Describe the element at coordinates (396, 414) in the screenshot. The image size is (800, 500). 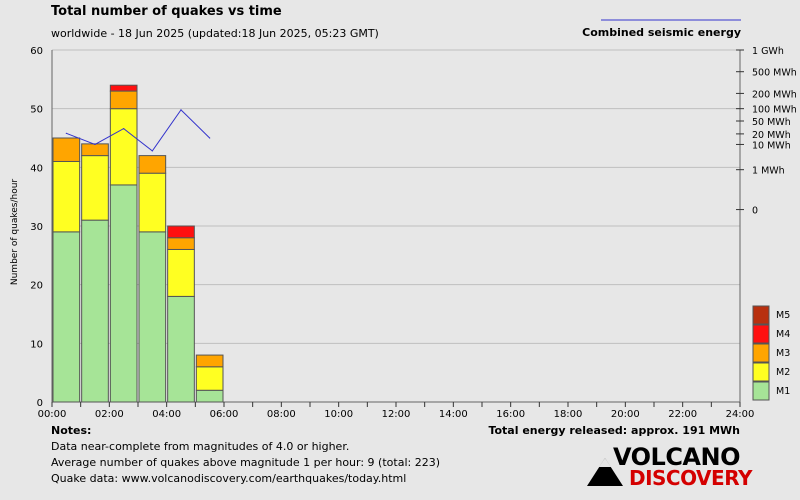
I see `x-tick-label: 12:00` at that location.